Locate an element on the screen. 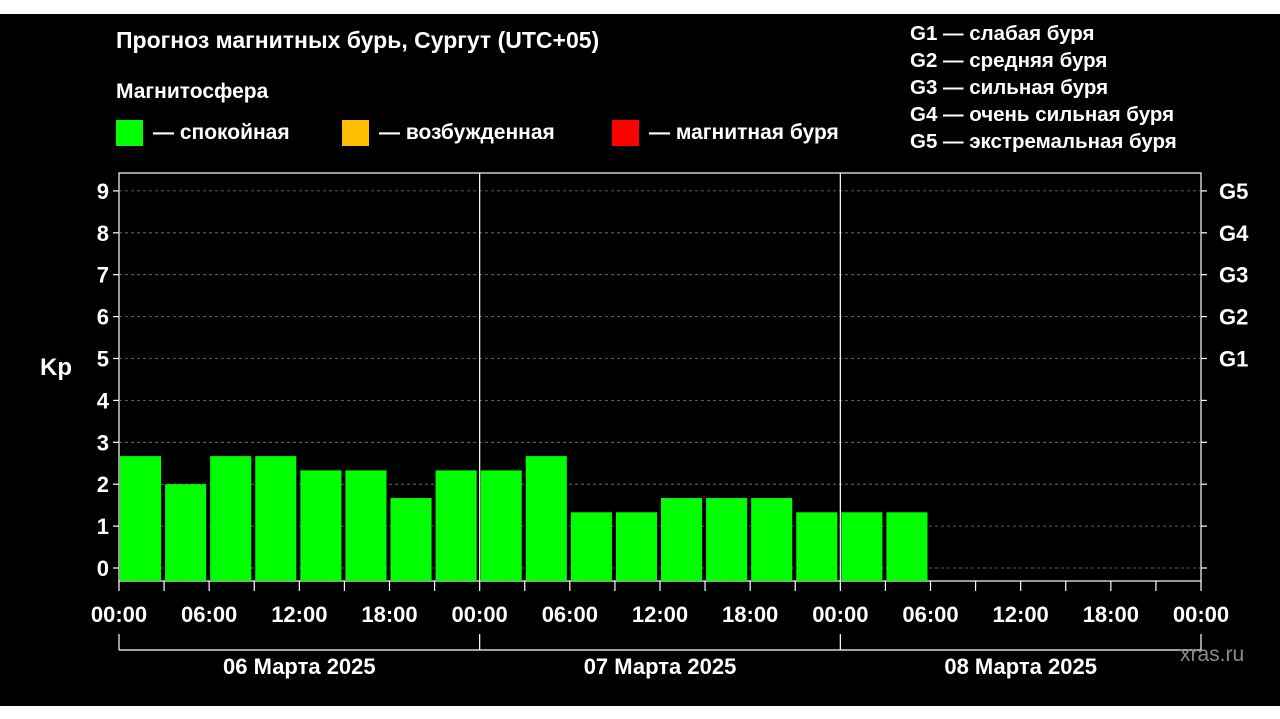 This screenshot has width=1280, height=719. right-tick-label: G4 is located at coordinates (1234, 233).